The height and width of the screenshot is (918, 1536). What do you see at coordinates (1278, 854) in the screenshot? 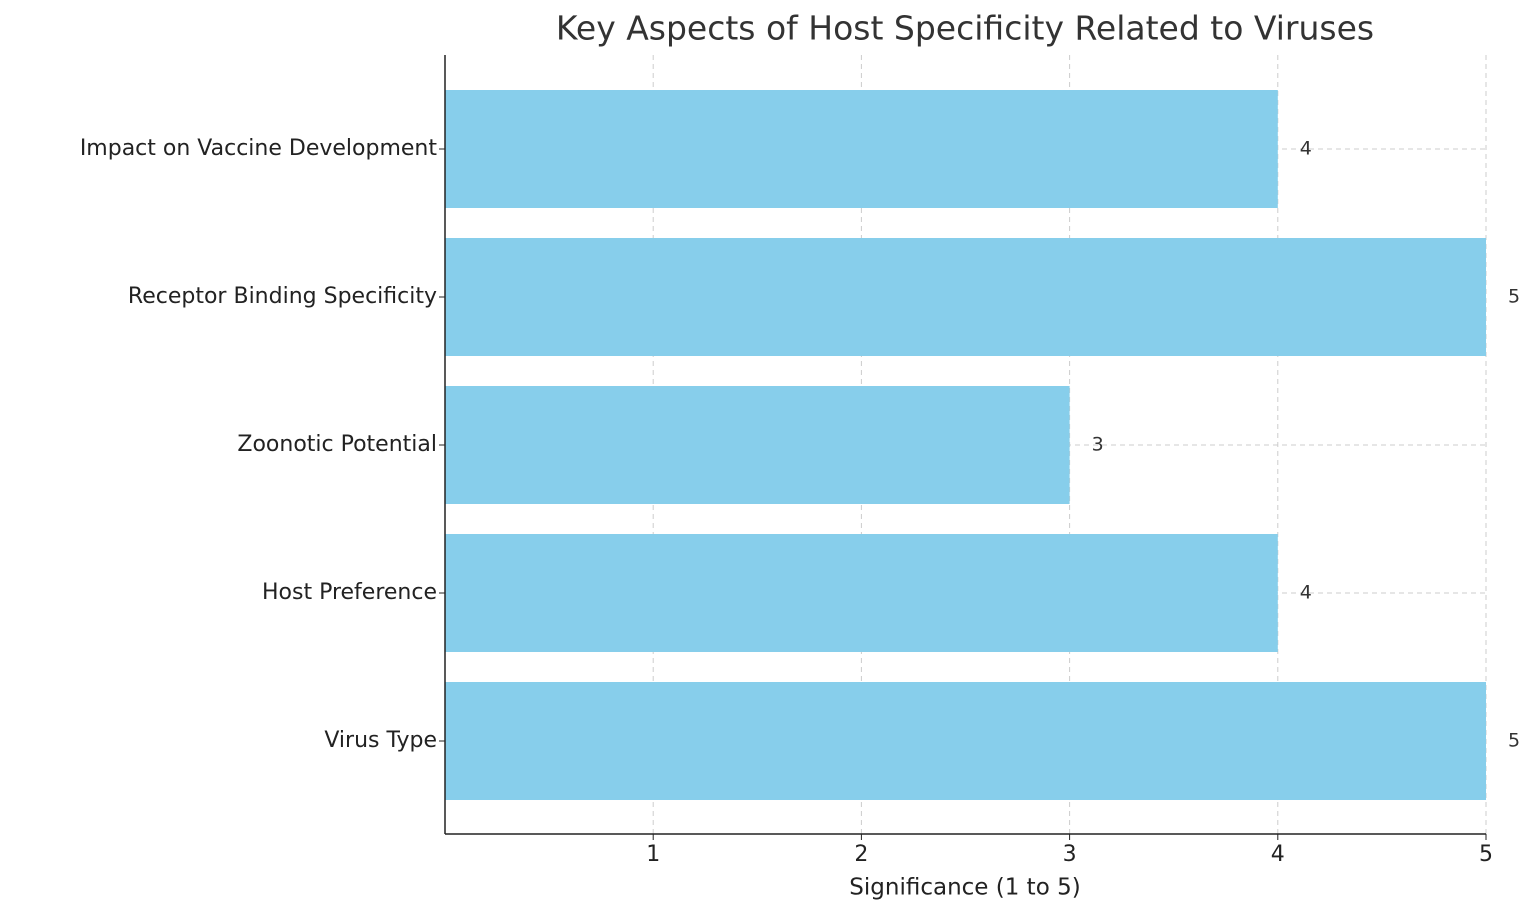
I see `x-tick-label: 4` at bounding box center [1278, 854].